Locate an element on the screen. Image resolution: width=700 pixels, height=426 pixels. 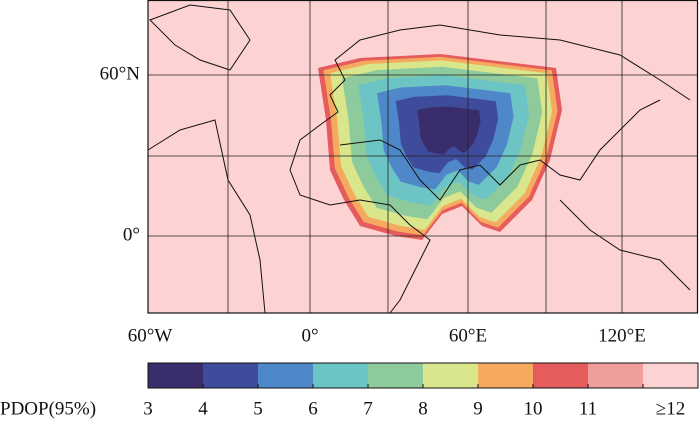
colorbar-tick-label: ≥12 is located at coordinates (670, 408).